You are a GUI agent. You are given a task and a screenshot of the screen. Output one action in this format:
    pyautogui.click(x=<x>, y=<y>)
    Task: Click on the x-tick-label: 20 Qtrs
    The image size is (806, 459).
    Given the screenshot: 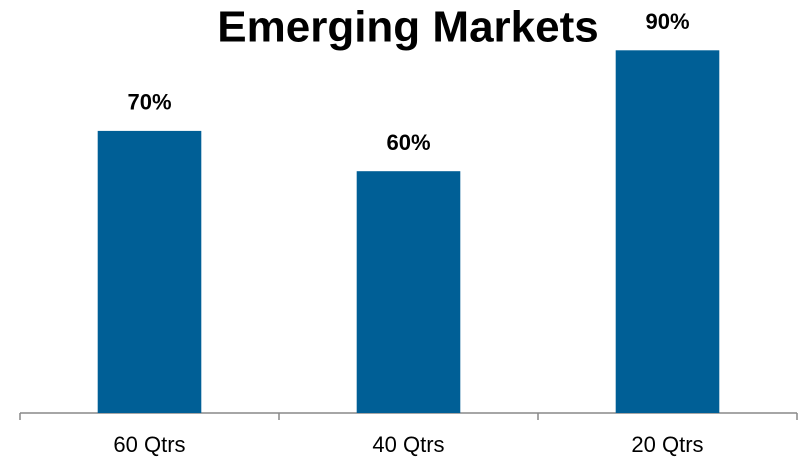 What is the action you would take?
    pyautogui.click(x=667, y=444)
    